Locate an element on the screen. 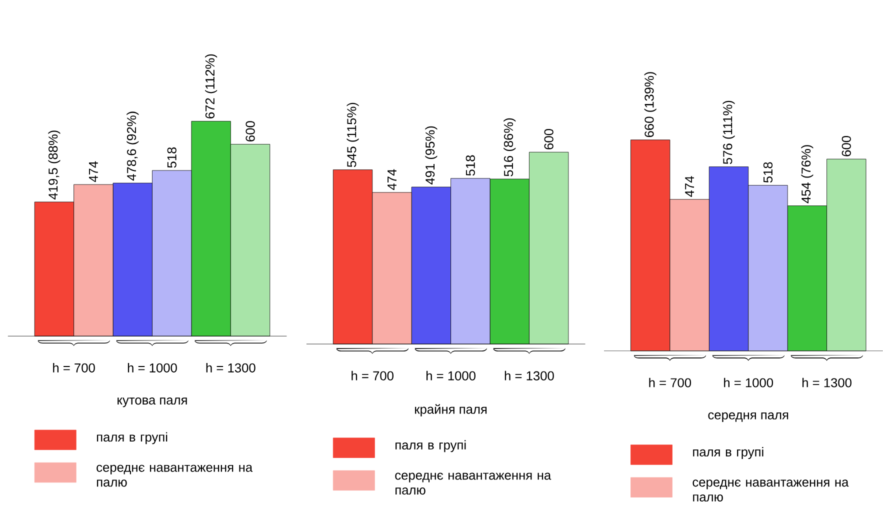 This screenshot has height=524, width=883. data-label: 491 (95%) is located at coordinates (431, 155).